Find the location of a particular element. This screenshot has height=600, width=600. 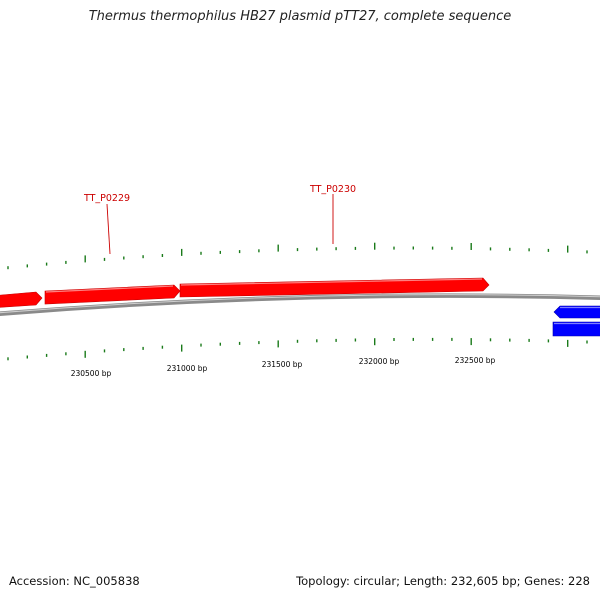

gene-label-tt-p0229: TT_P0229 is located at coordinates (106, 198).